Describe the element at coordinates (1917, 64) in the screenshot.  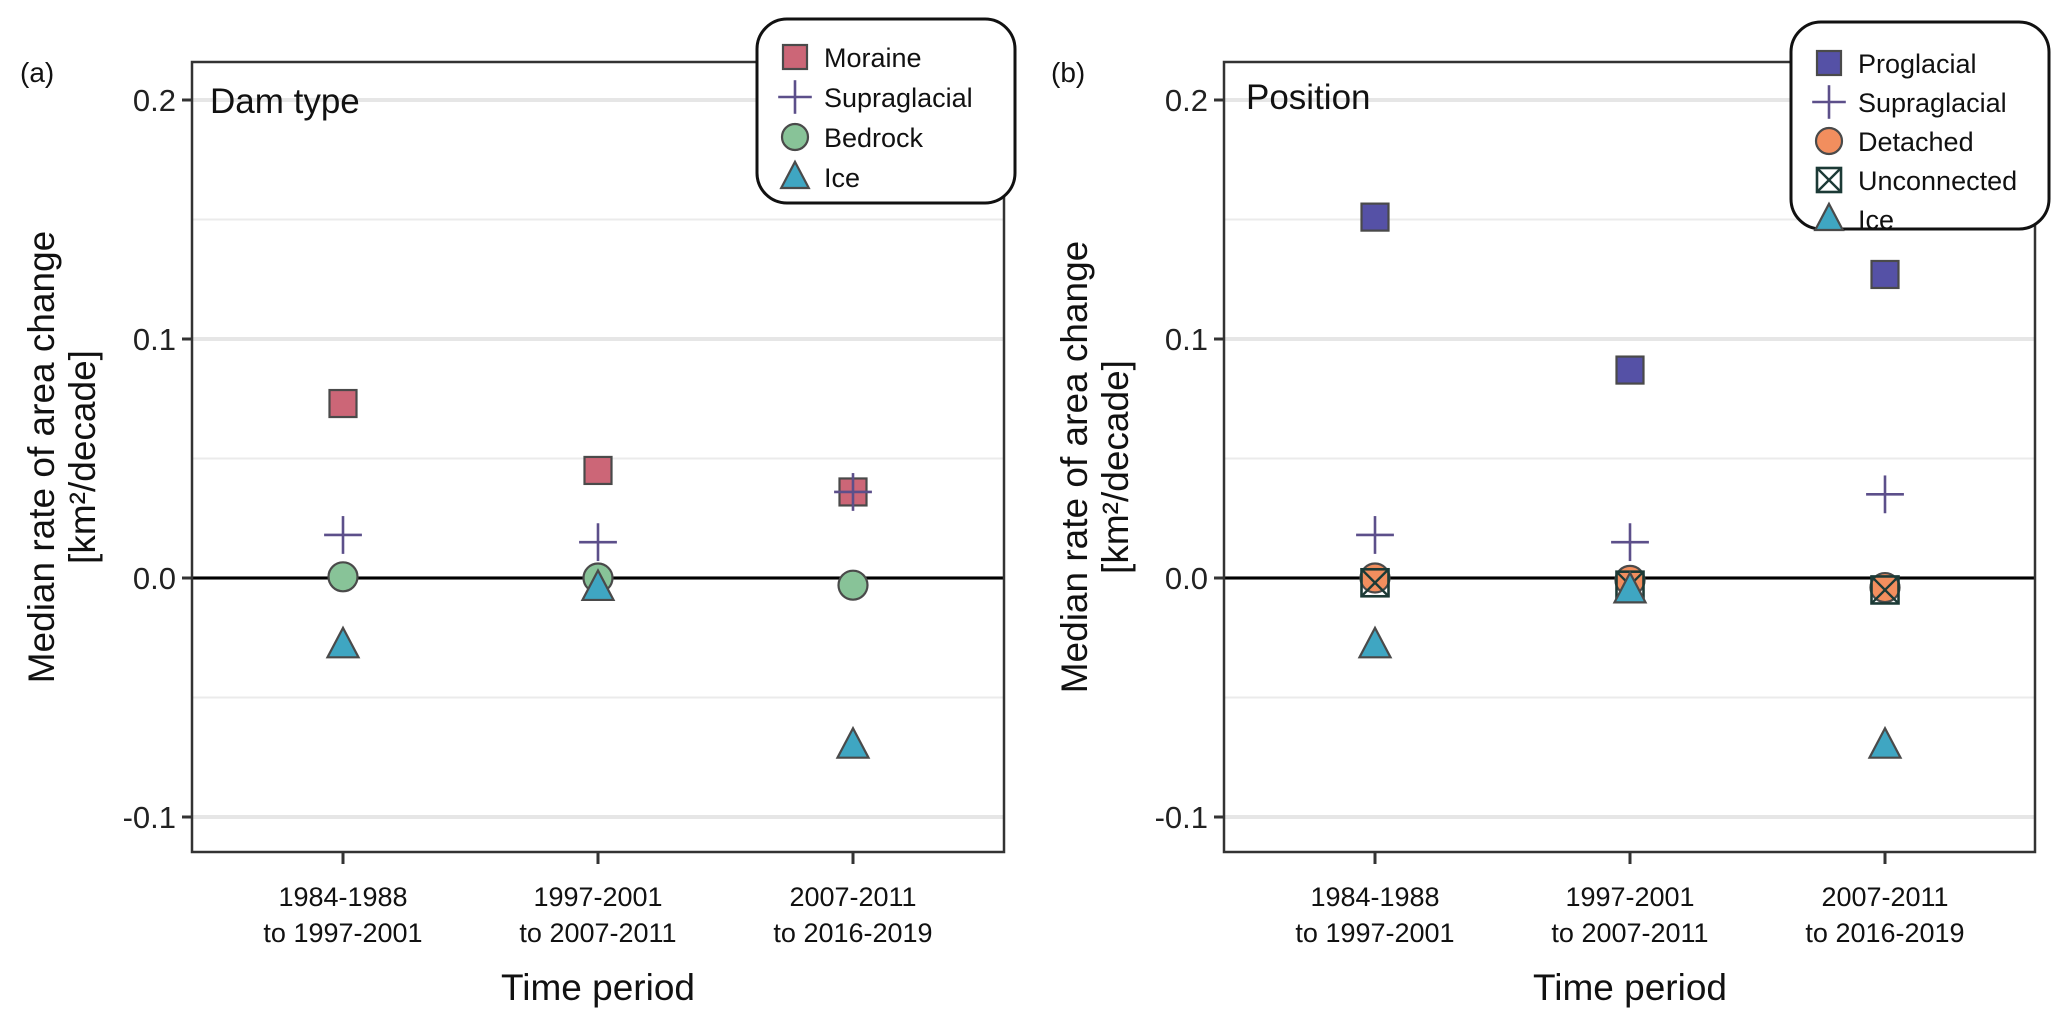
I see `legend-label: Proglacial` at that location.